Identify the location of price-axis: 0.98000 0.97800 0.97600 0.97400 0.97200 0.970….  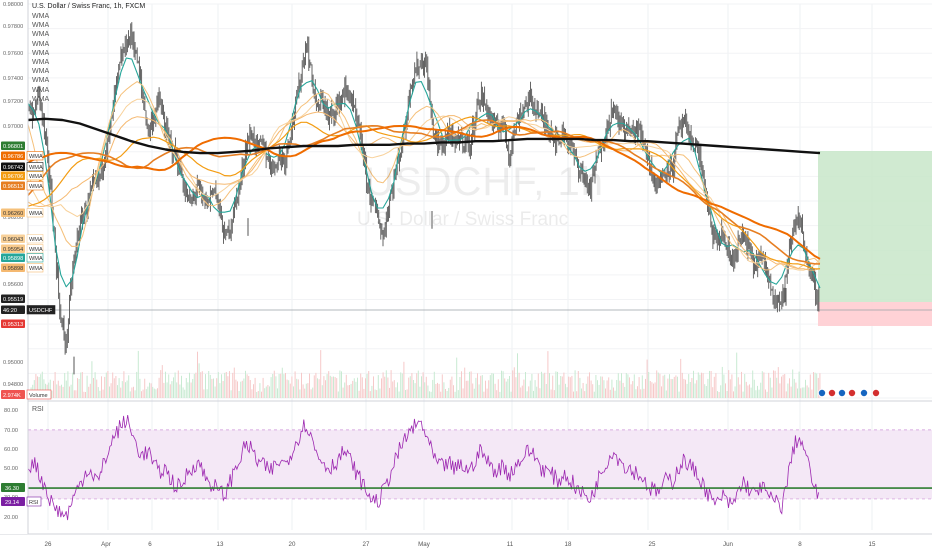
(28, 267).